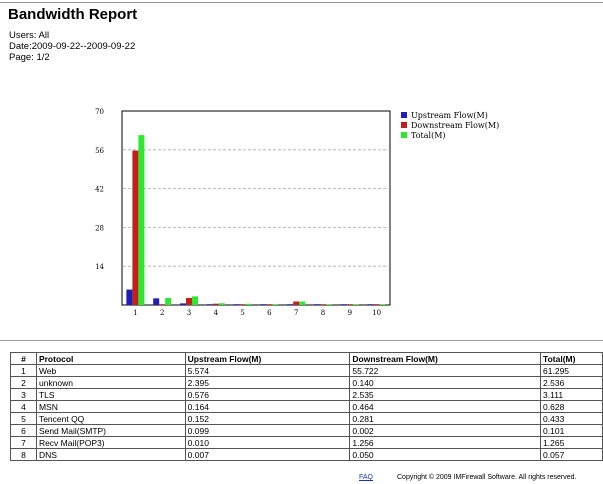 The width and height of the screenshot is (603, 484). I want to click on col-header-protocol: Protocol, so click(110, 358).